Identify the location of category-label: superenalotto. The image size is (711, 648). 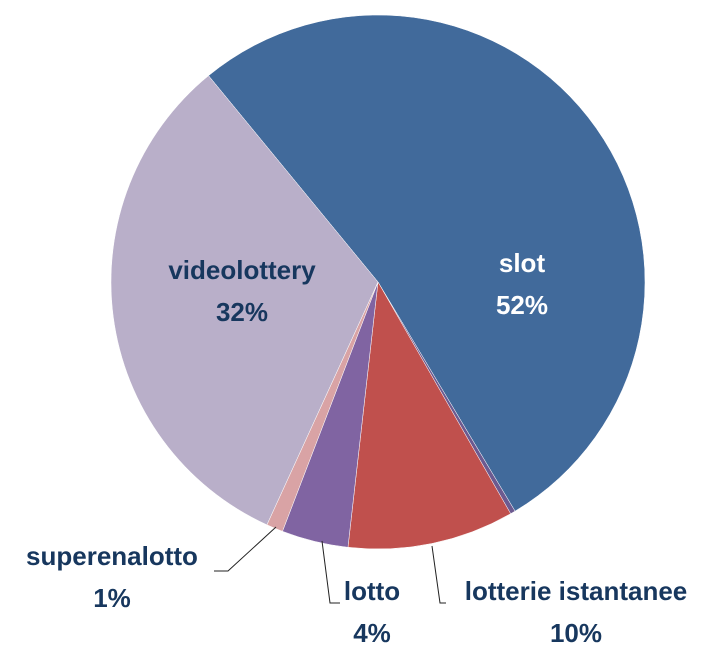
(112, 556).